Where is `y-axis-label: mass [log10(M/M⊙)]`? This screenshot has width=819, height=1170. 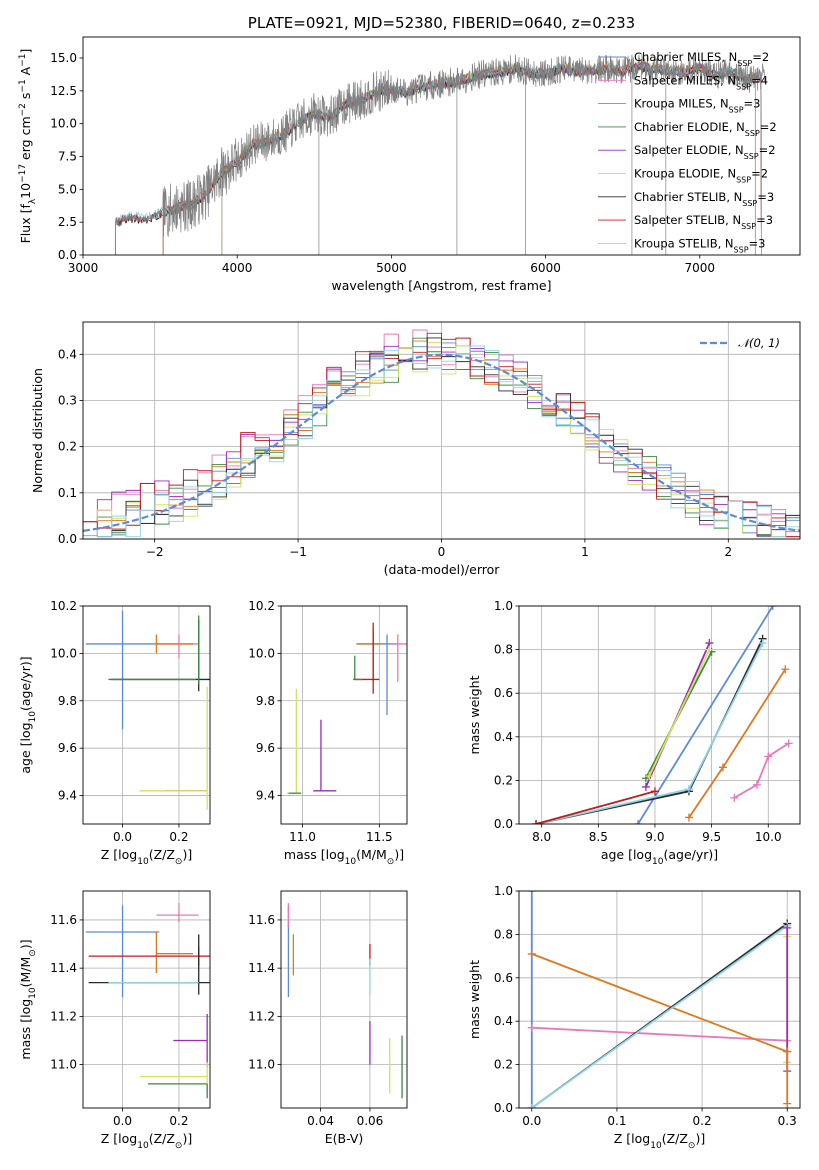
y-axis-label: mass [log10(M/M⊙)] is located at coordinates (28, 999).